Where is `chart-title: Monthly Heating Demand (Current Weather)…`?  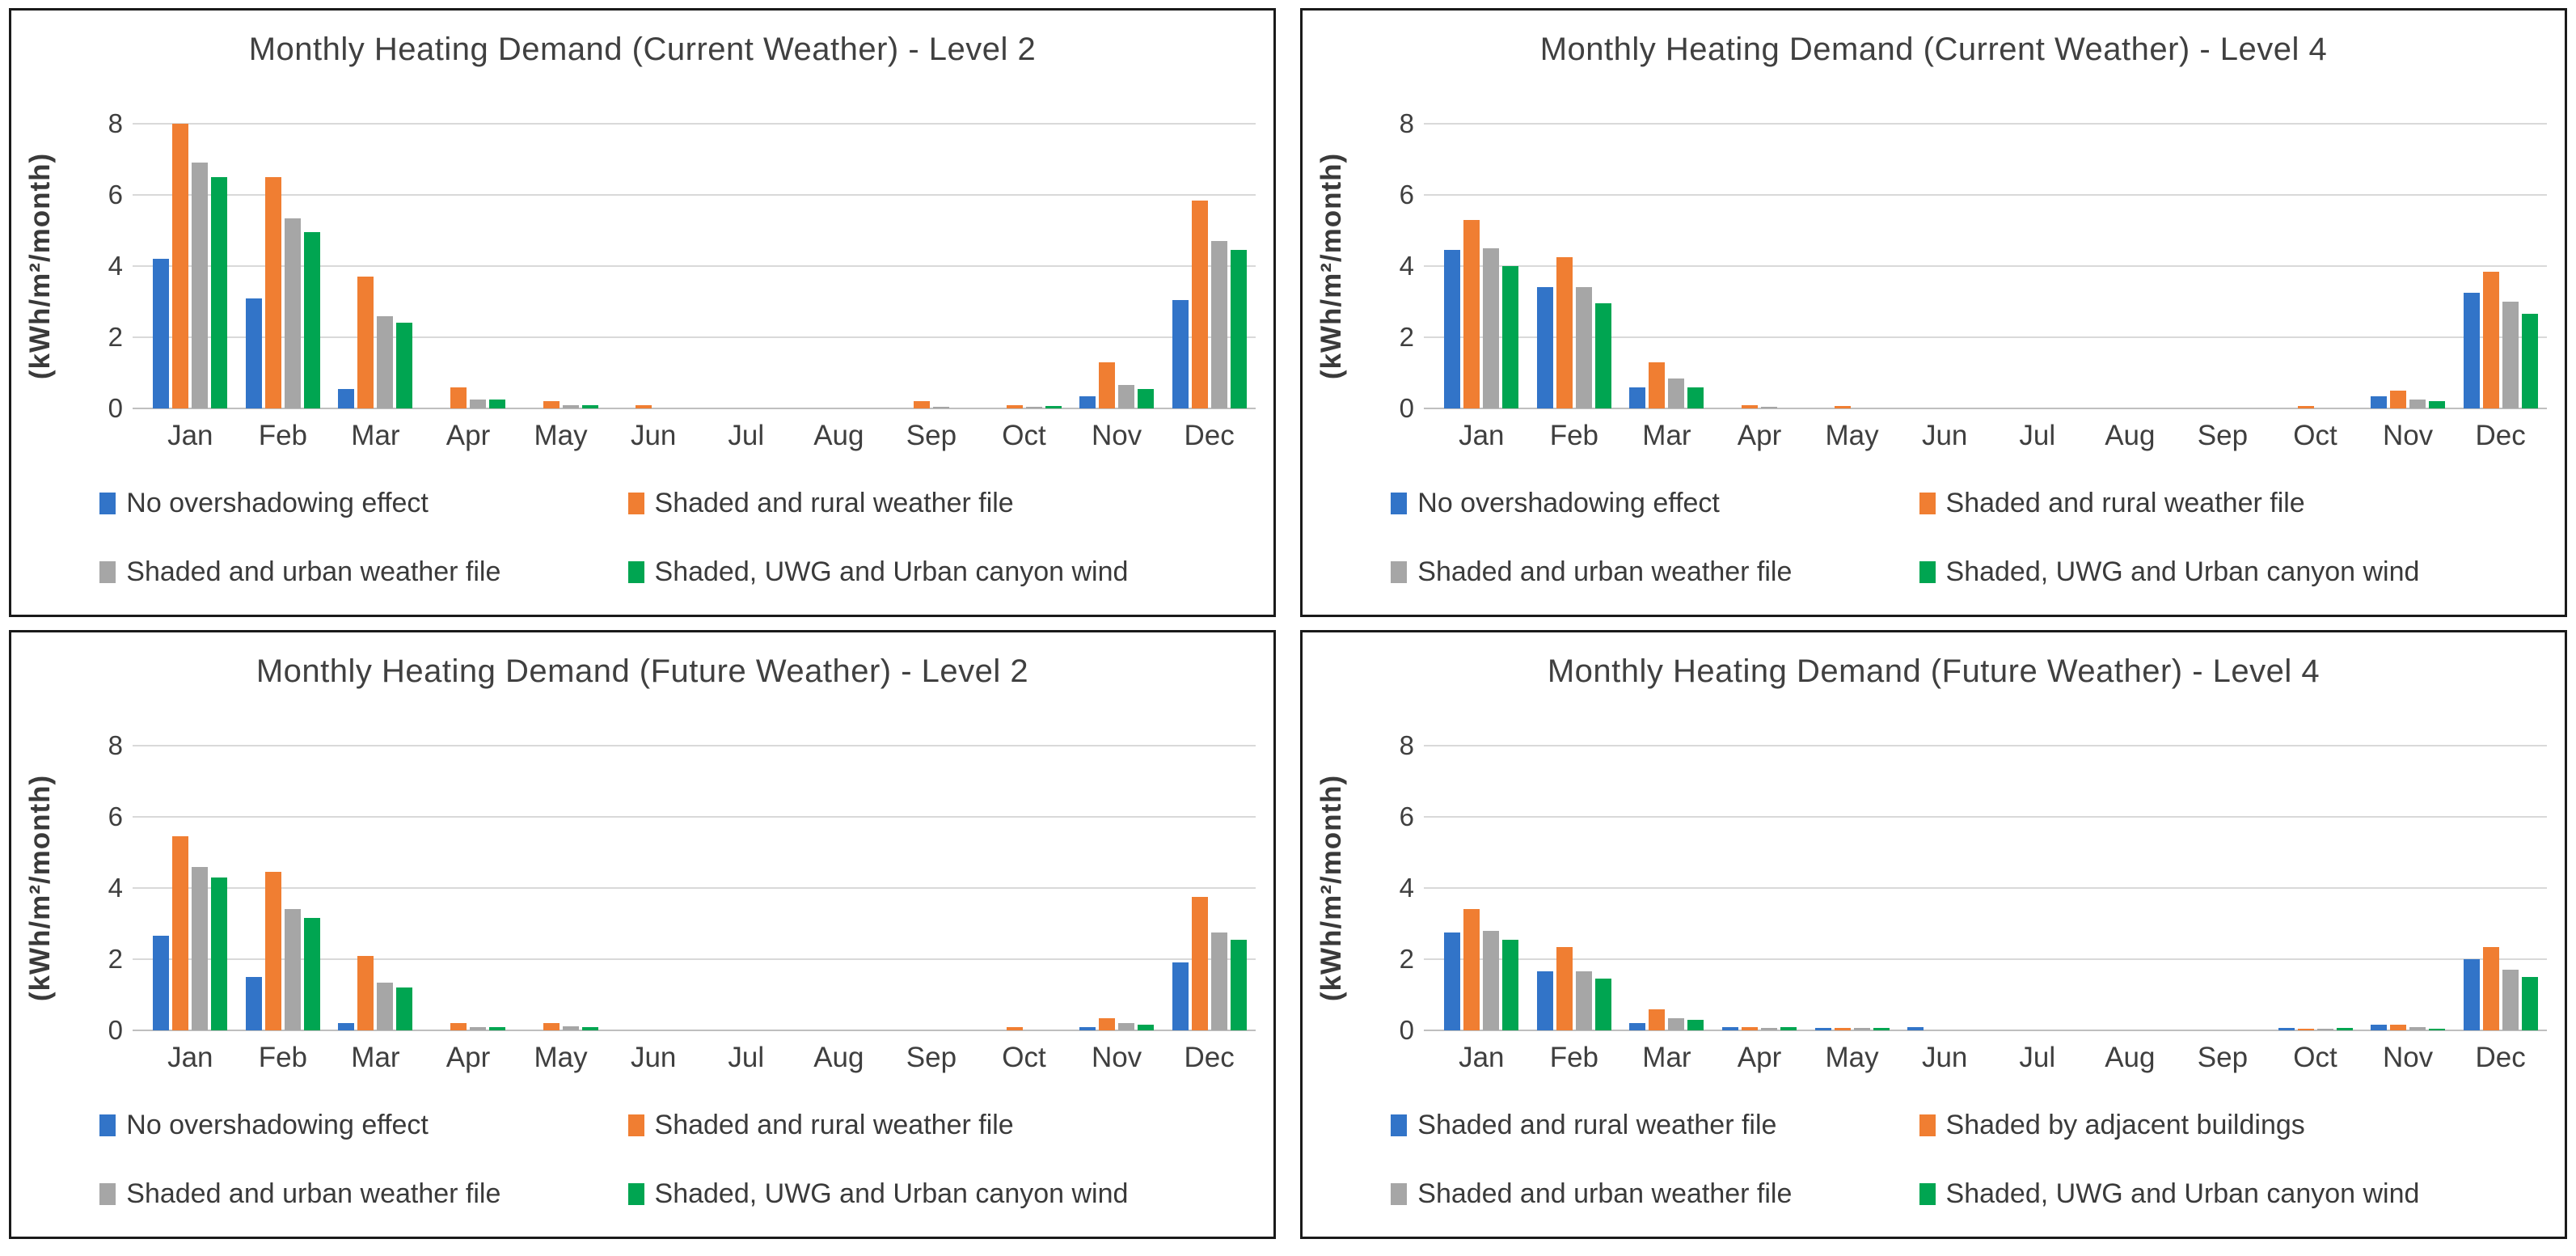 chart-title: Monthly Heating Demand (Current Weather)… is located at coordinates (1933, 49).